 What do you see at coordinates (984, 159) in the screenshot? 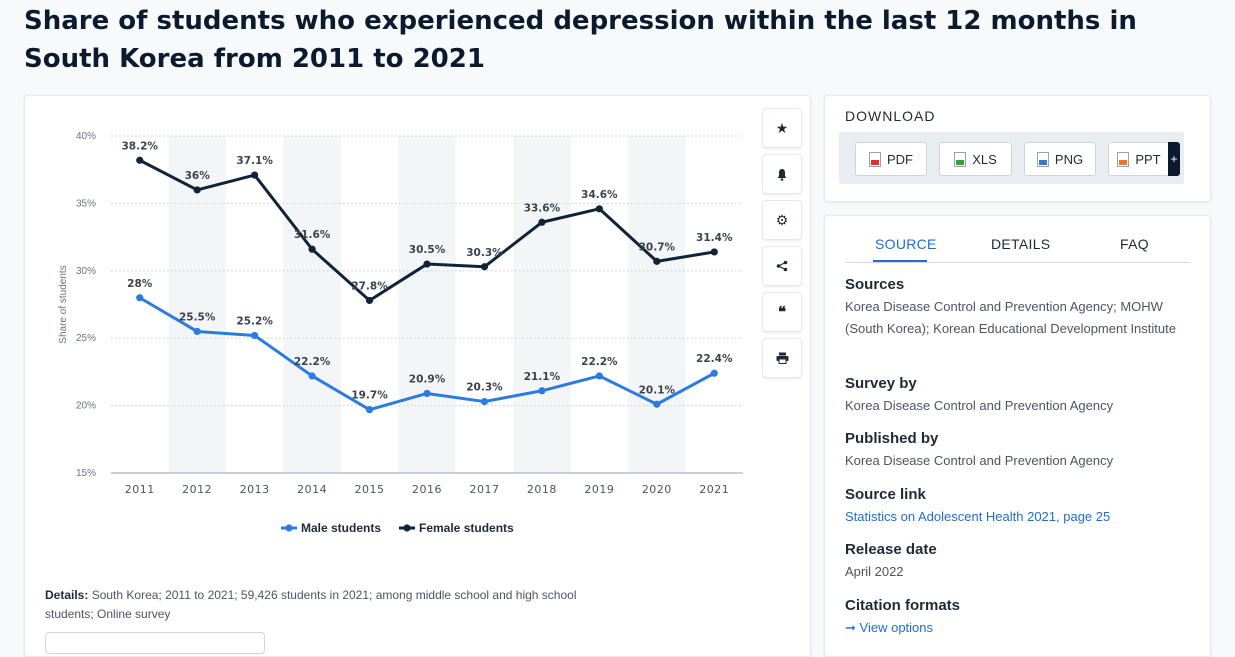
I see `download-xls-label: XLS` at bounding box center [984, 159].